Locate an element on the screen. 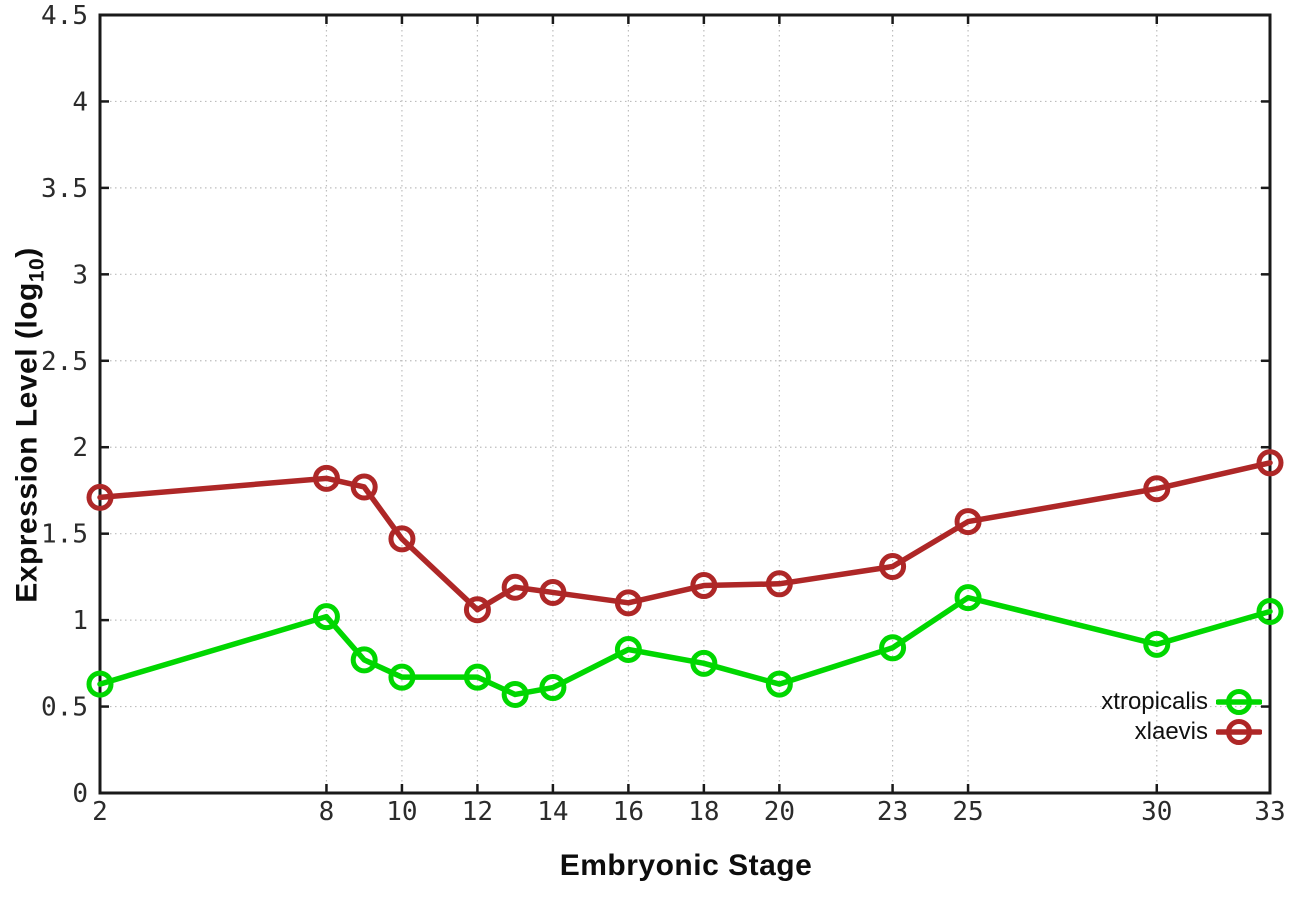 The height and width of the screenshot is (907, 1296). y-tick-label: 2 is located at coordinates (80, 448).